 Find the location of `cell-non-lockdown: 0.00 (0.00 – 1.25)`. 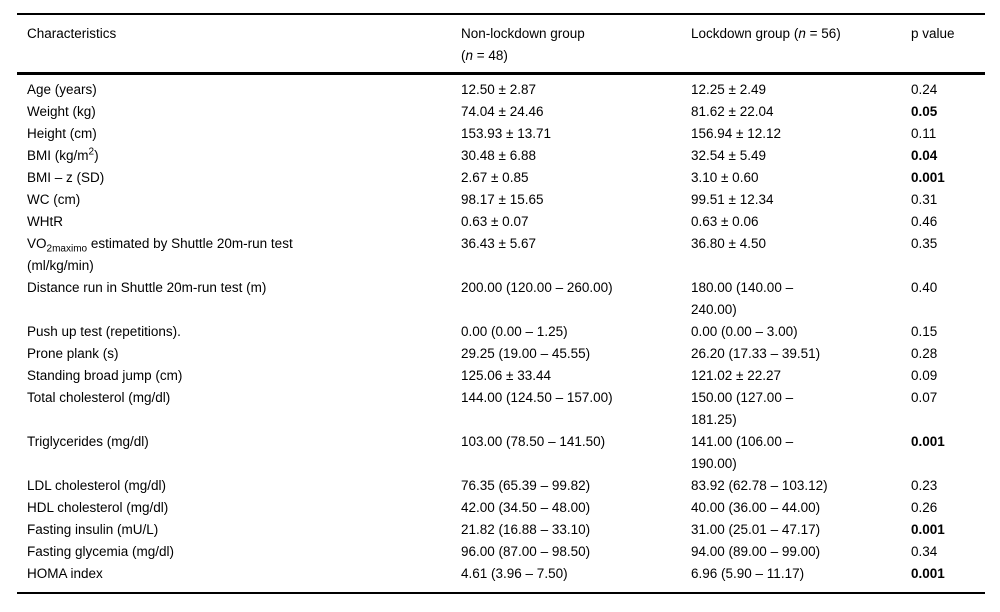

cell-non-lockdown: 0.00 (0.00 – 1.25) is located at coordinates (514, 331).